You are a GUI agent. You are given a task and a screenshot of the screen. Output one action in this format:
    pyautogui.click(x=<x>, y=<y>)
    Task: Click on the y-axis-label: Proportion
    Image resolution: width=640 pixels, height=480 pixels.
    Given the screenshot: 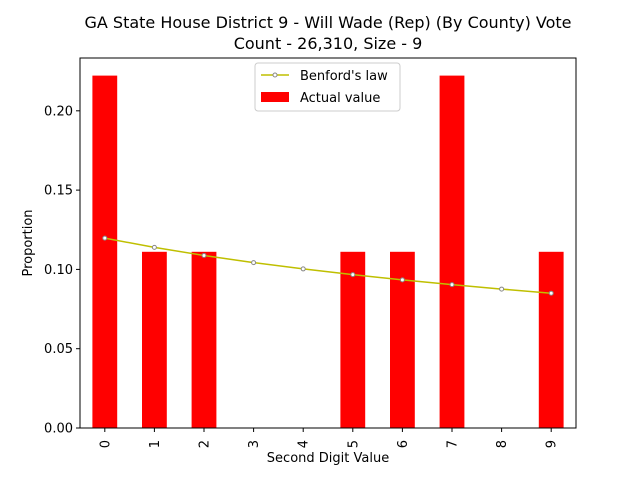 What is the action you would take?
    pyautogui.click(x=28, y=242)
    